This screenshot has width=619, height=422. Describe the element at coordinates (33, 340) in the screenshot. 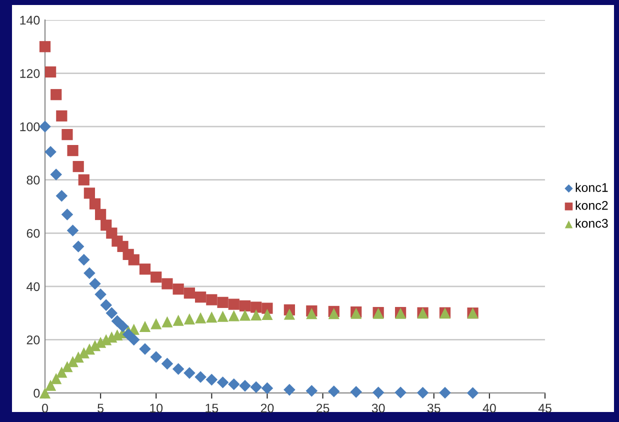

I see `y-tick-label: 20` at that location.